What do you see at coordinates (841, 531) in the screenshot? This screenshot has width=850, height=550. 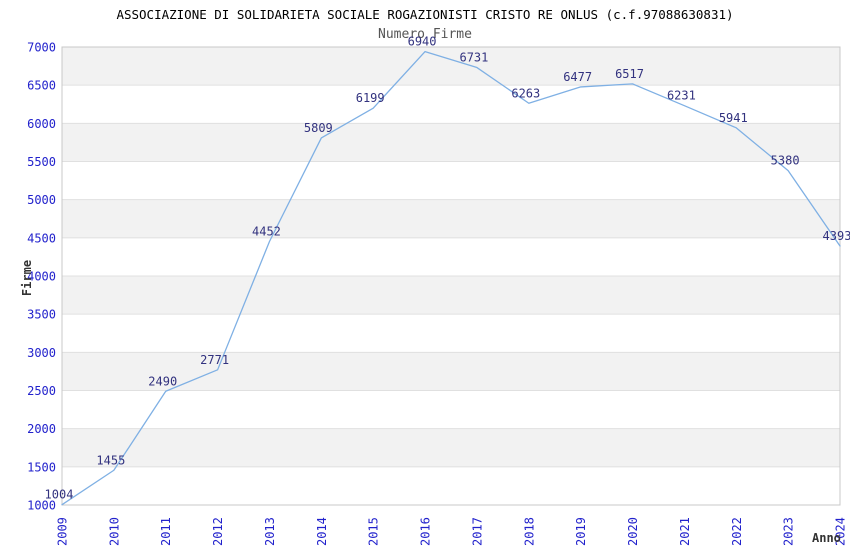 I see `x-tick-label: 2024` at bounding box center [841, 531].